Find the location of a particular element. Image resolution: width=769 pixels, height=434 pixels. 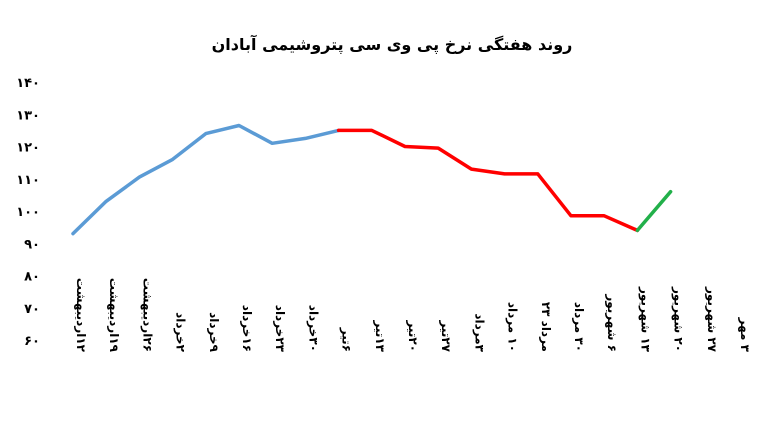

x-tick-label: ۲۷ شهریور is located at coordinates (711, 319).